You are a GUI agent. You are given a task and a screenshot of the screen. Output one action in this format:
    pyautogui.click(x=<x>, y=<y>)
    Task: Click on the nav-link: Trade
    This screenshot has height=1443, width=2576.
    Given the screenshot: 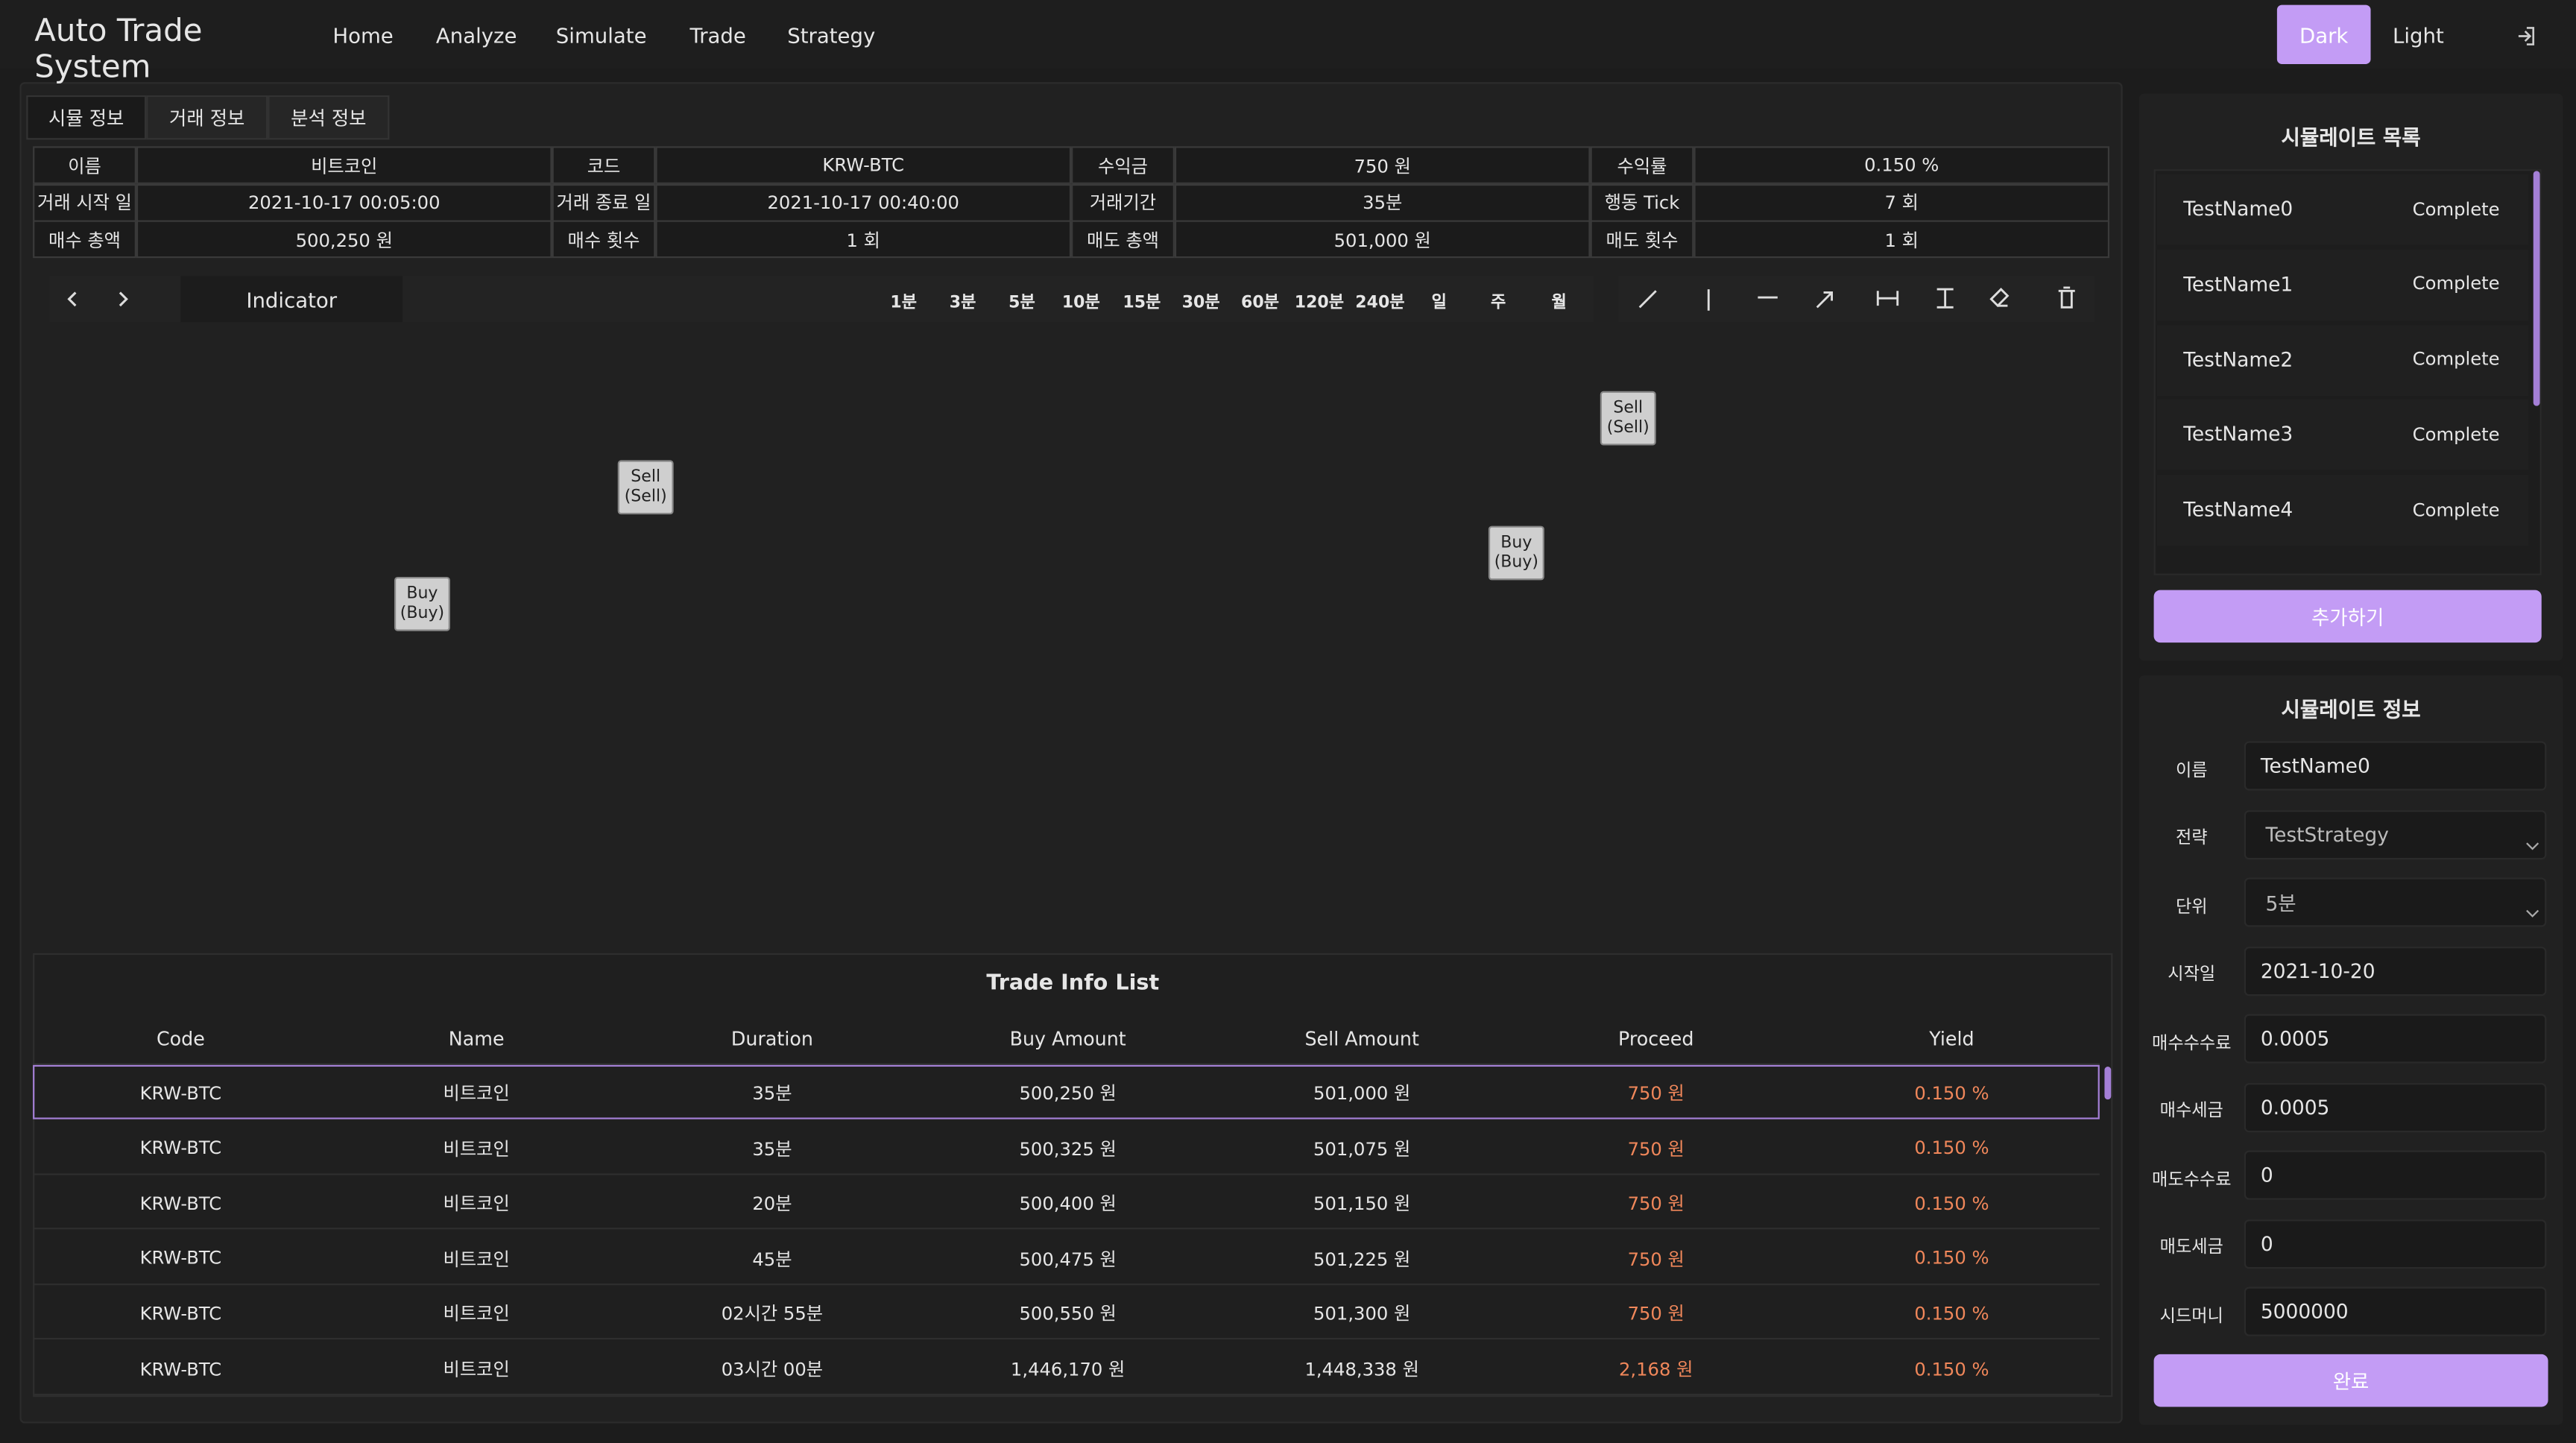 What is the action you would take?
    pyautogui.click(x=717, y=34)
    